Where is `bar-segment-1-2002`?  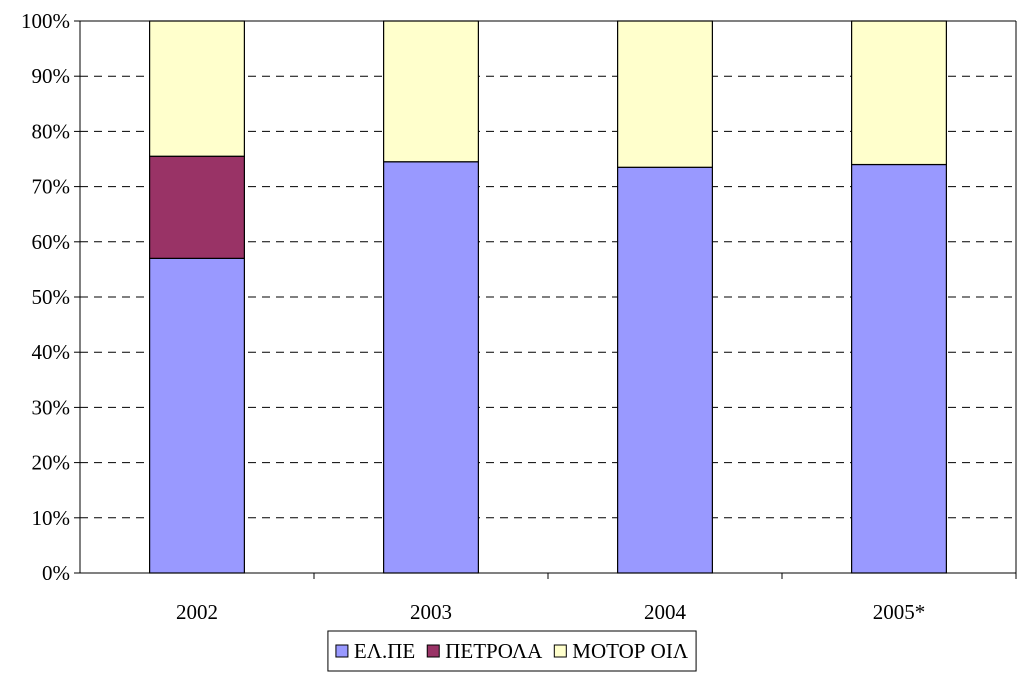
bar-segment-1-2002 is located at coordinates (197, 415).